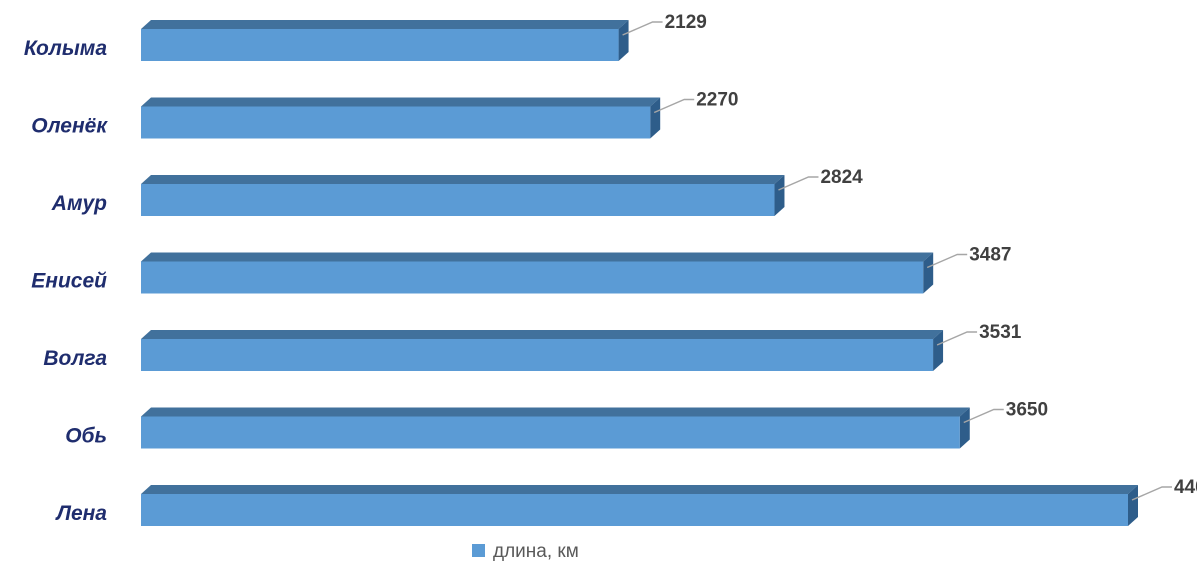 The height and width of the screenshot is (562, 1197). What do you see at coordinates (717, 100) in the screenshot?
I see `value-label: 2270` at bounding box center [717, 100].